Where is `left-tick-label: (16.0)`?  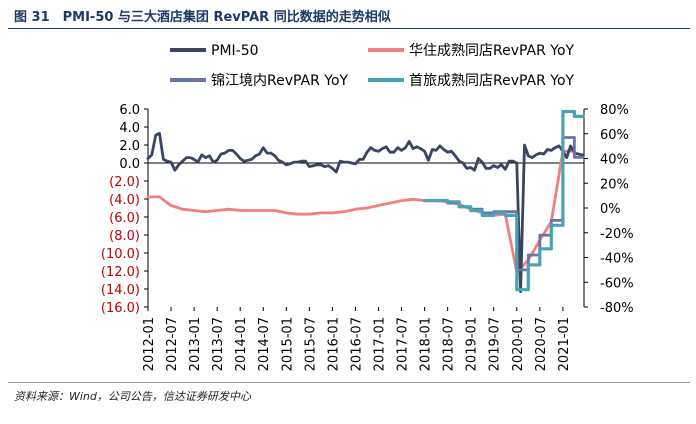
left-tick-label: (16.0) is located at coordinates (120, 308).